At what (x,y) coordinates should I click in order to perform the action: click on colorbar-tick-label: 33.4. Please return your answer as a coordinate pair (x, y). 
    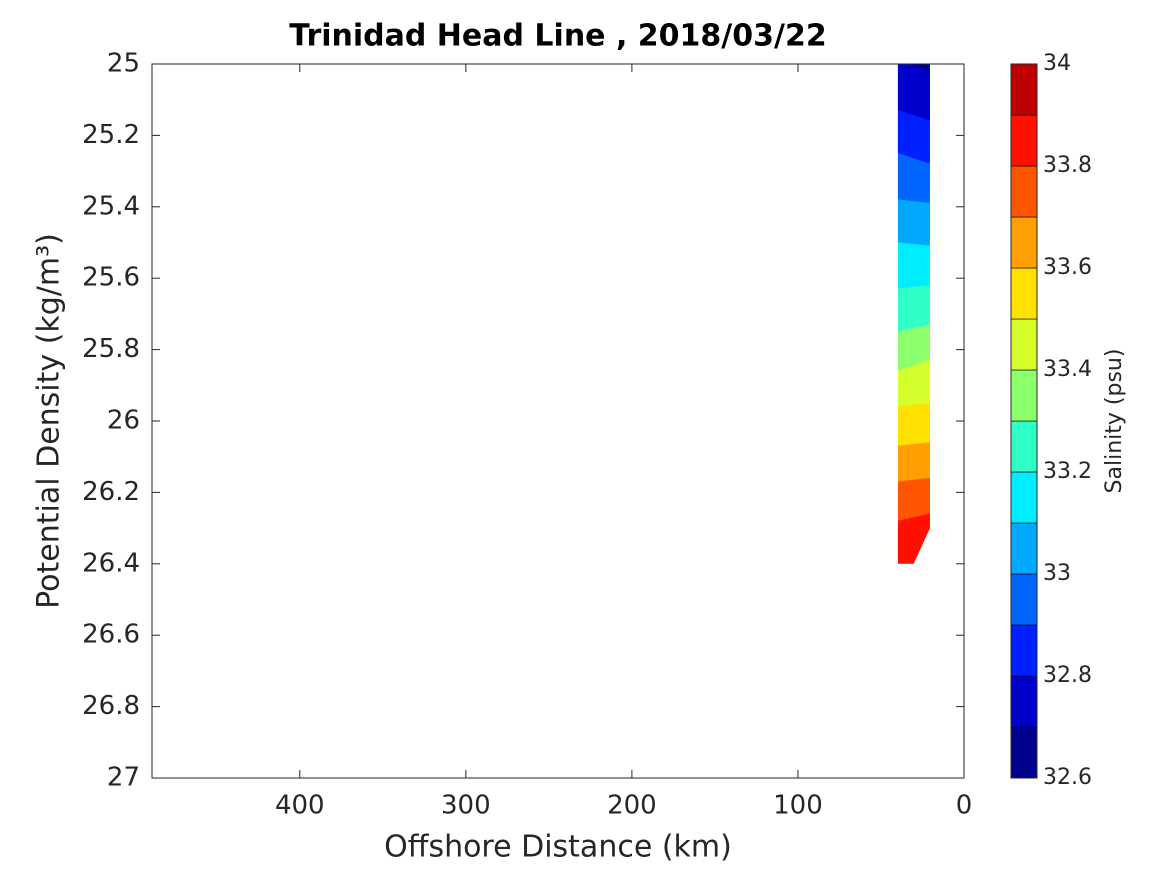
    Looking at the image, I should click on (1067, 369).